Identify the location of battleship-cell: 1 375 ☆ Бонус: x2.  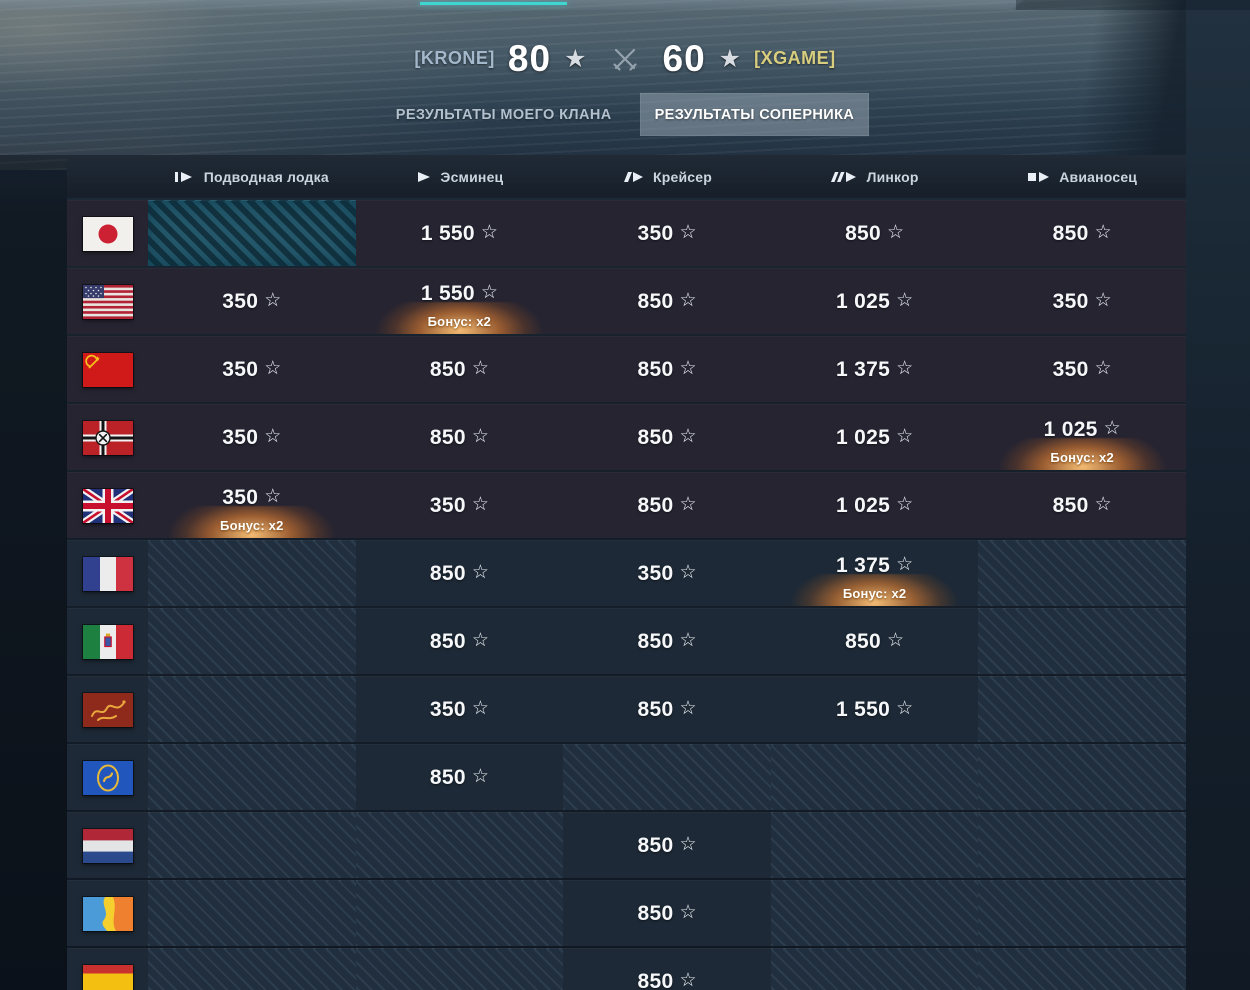
(874, 573).